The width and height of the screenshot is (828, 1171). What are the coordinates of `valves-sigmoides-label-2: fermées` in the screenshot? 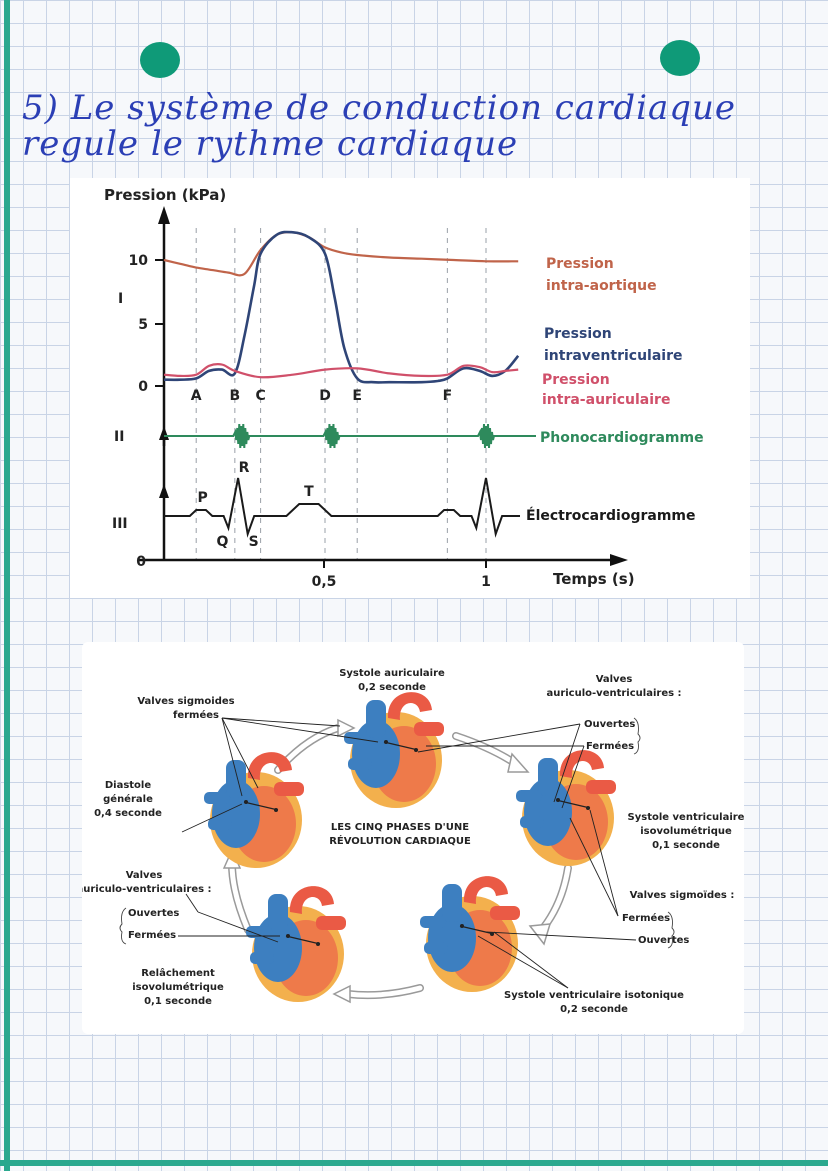 It's located at (196, 715).